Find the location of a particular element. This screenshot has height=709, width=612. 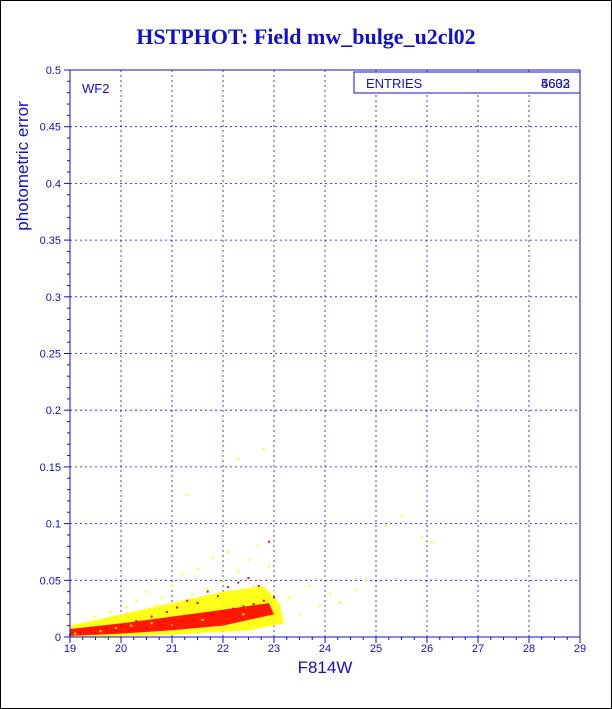

x-tick-label: 19 is located at coordinates (70, 649).